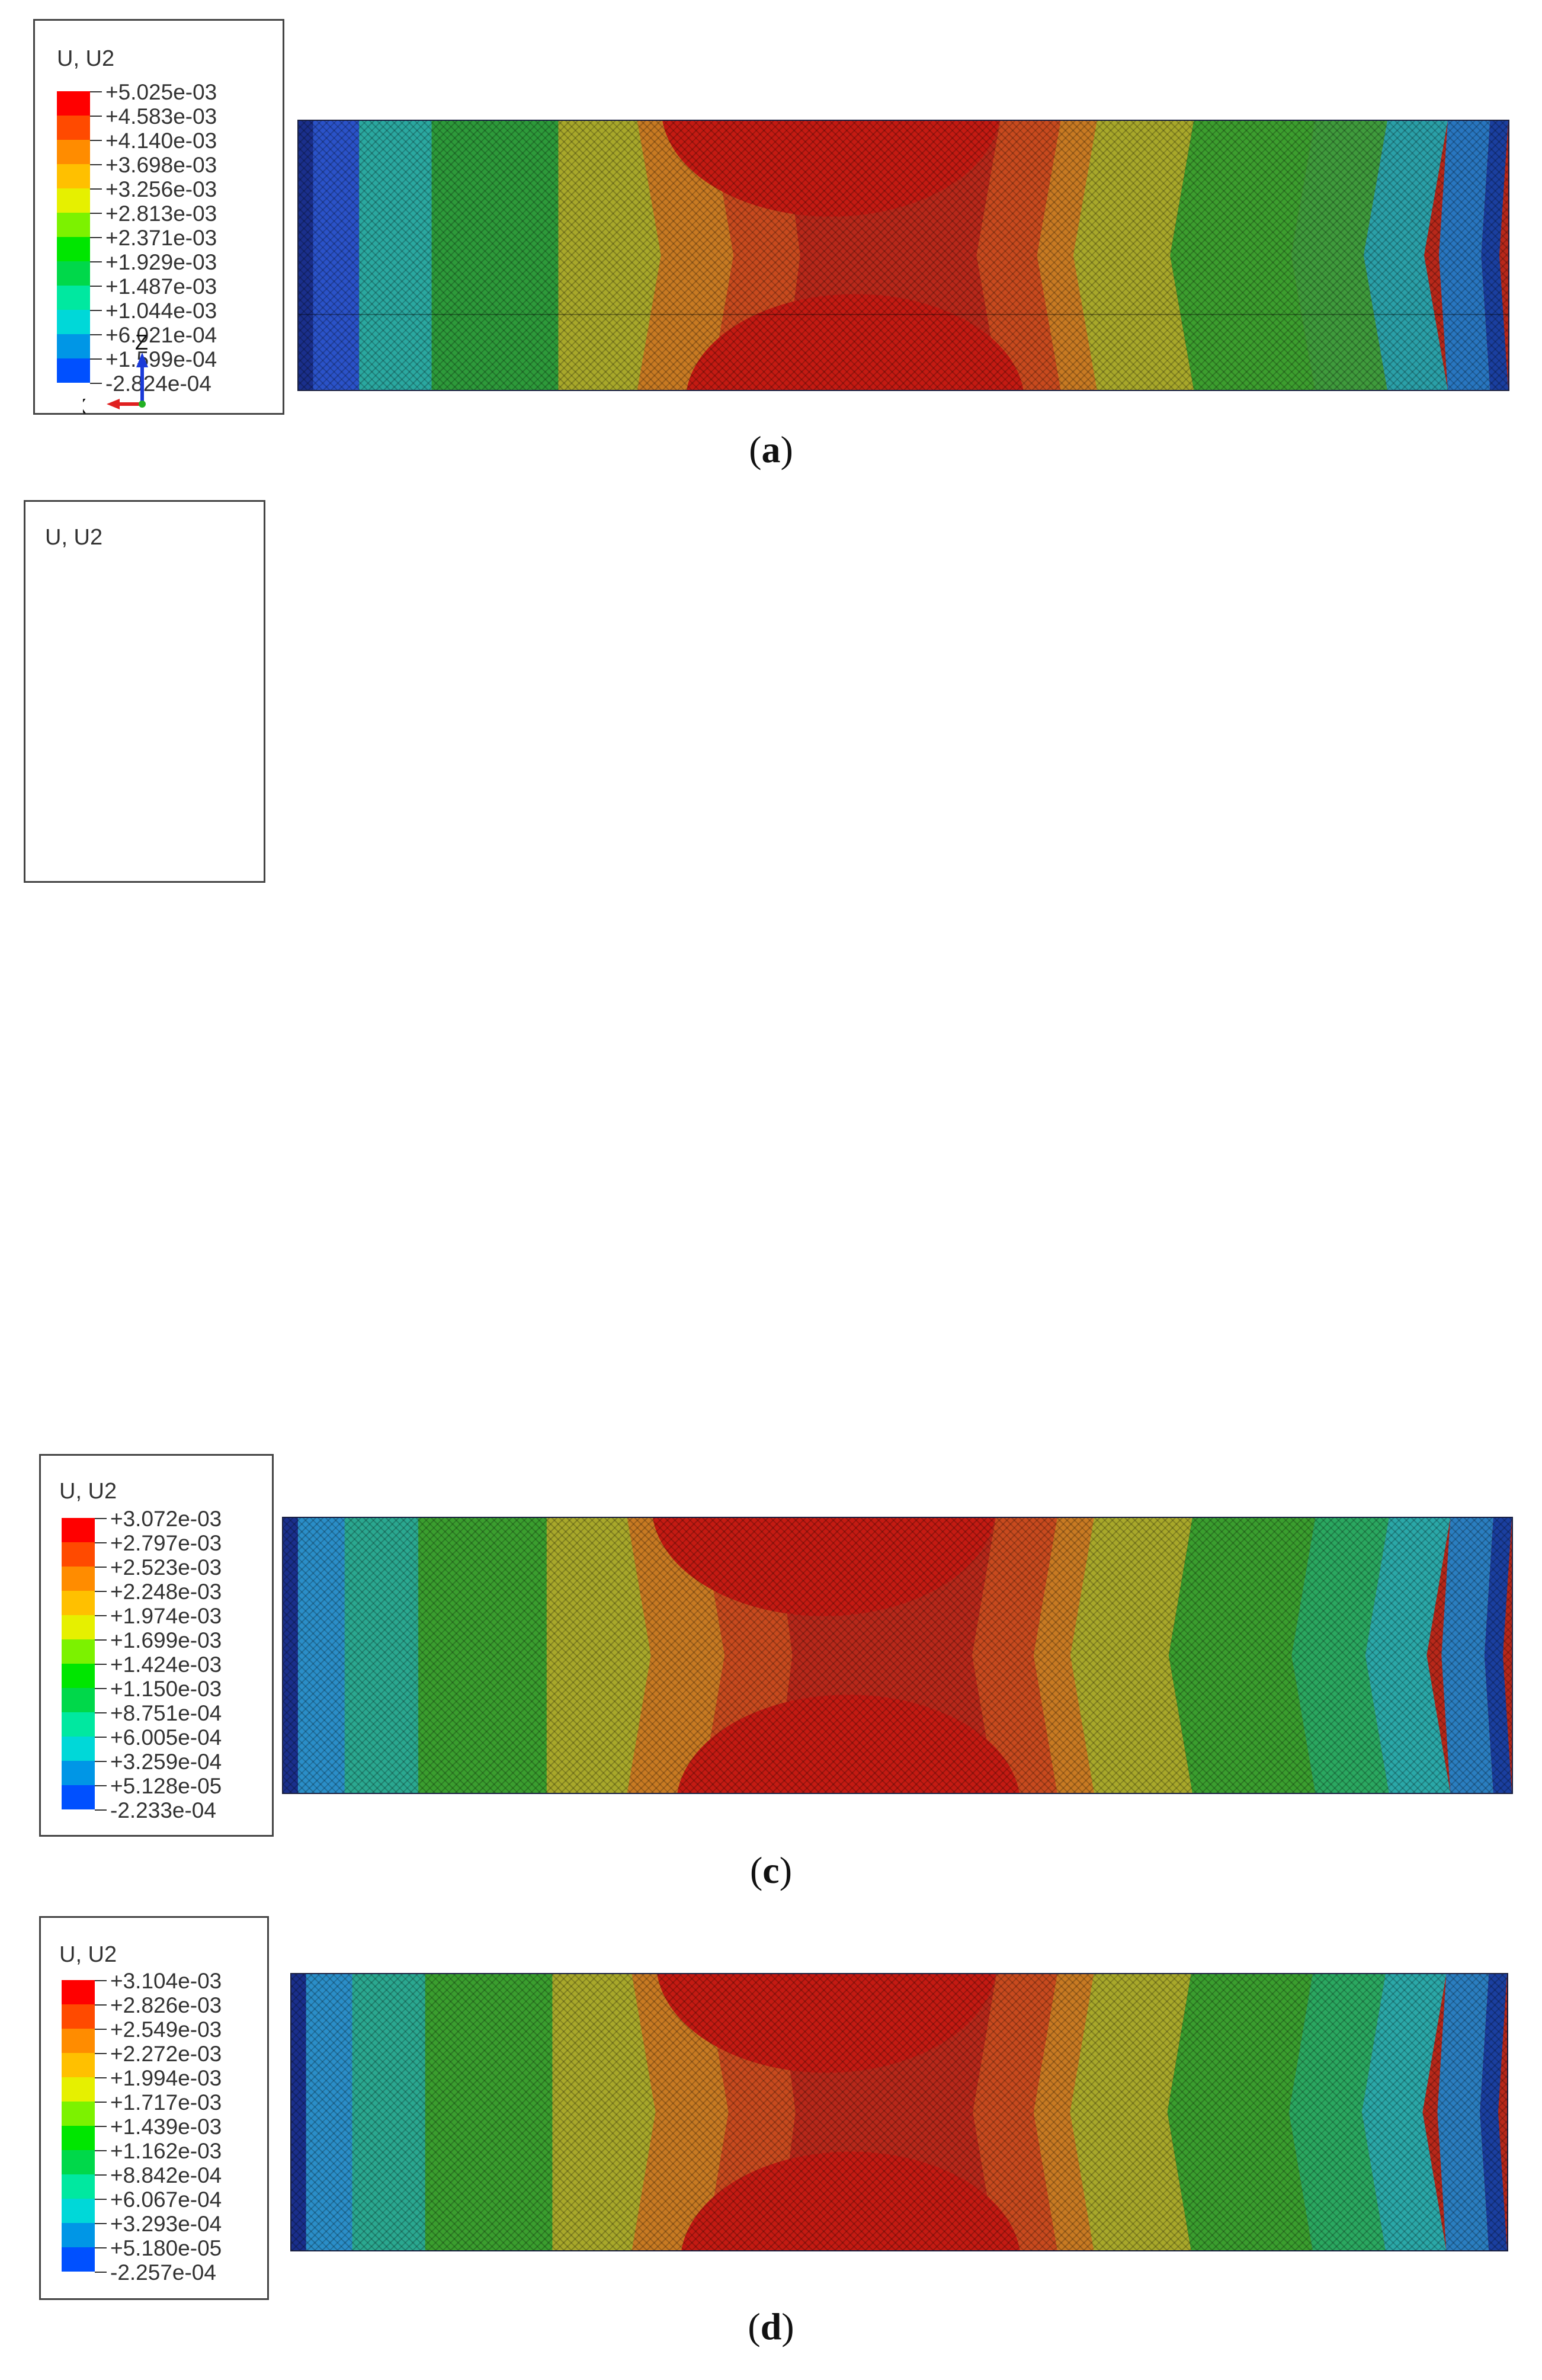  What do you see at coordinates (161, 335) in the screenshot?
I see `legend-value-label: +6.021e-04` at bounding box center [161, 335].